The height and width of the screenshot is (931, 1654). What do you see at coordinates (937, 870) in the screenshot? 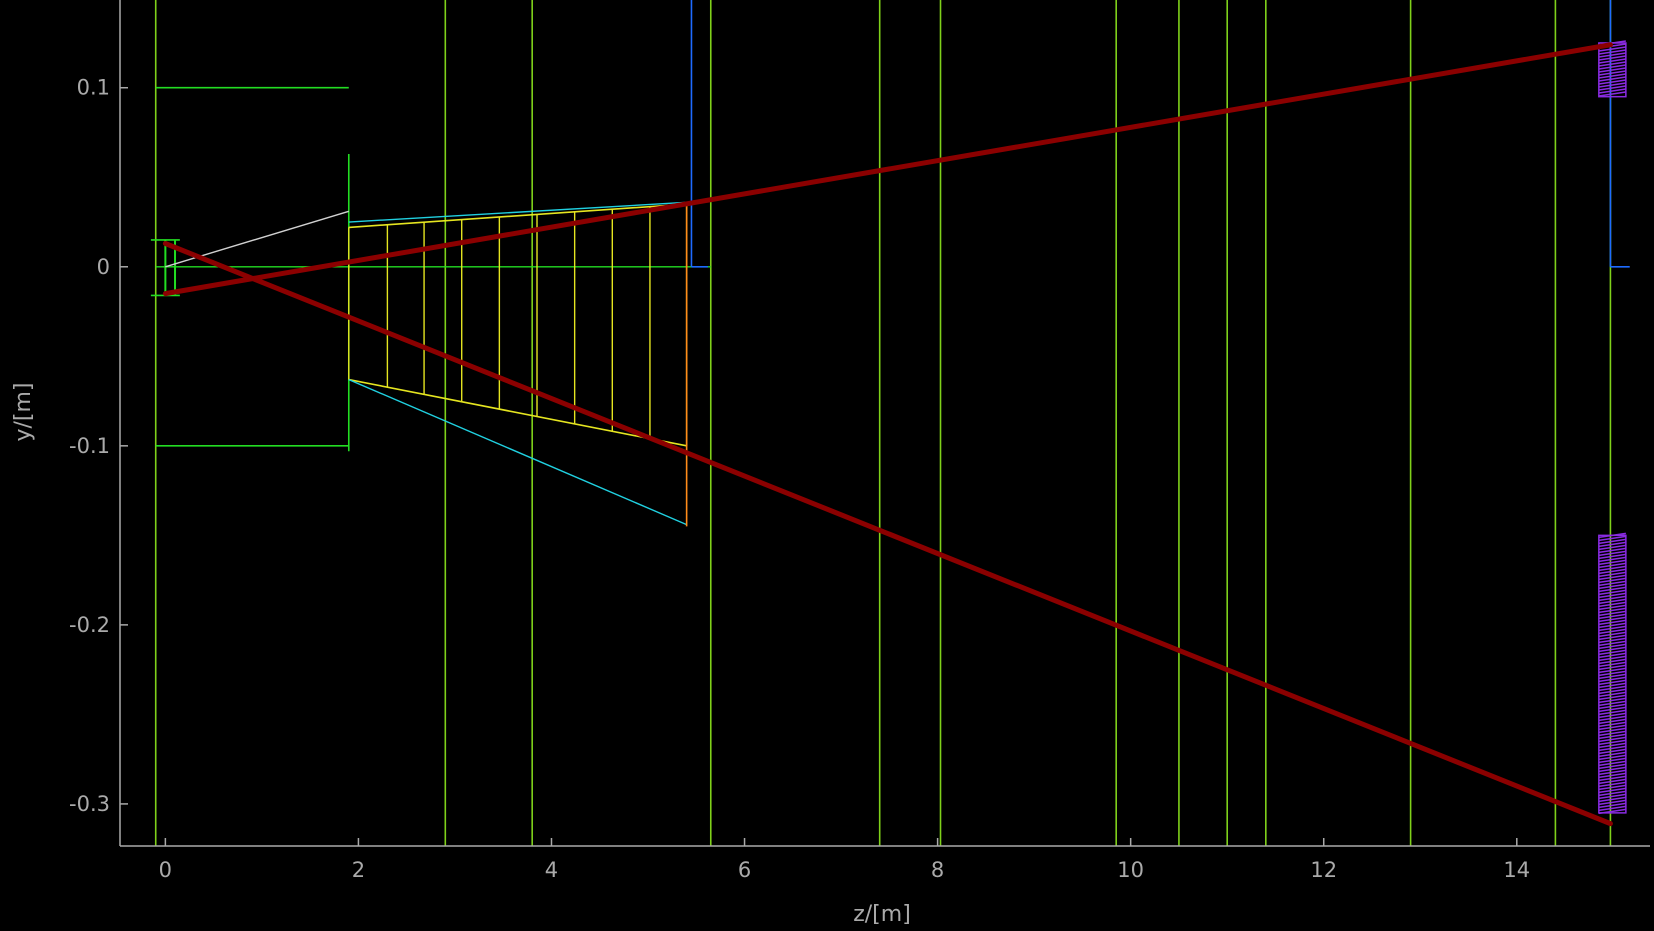
I see `x-tick-label: 8` at bounding box center [937, 870].